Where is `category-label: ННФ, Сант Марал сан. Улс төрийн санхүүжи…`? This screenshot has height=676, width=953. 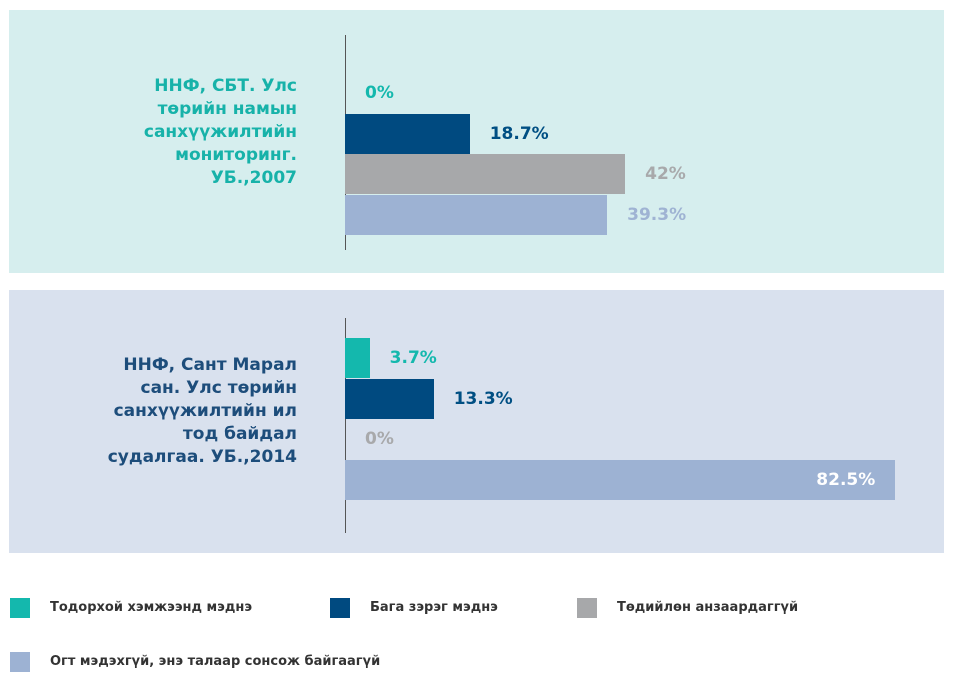 category-label: ННФ, Сант Марал сан. Улс төрийн санхүүжи… is located at coordinates (202, 411).